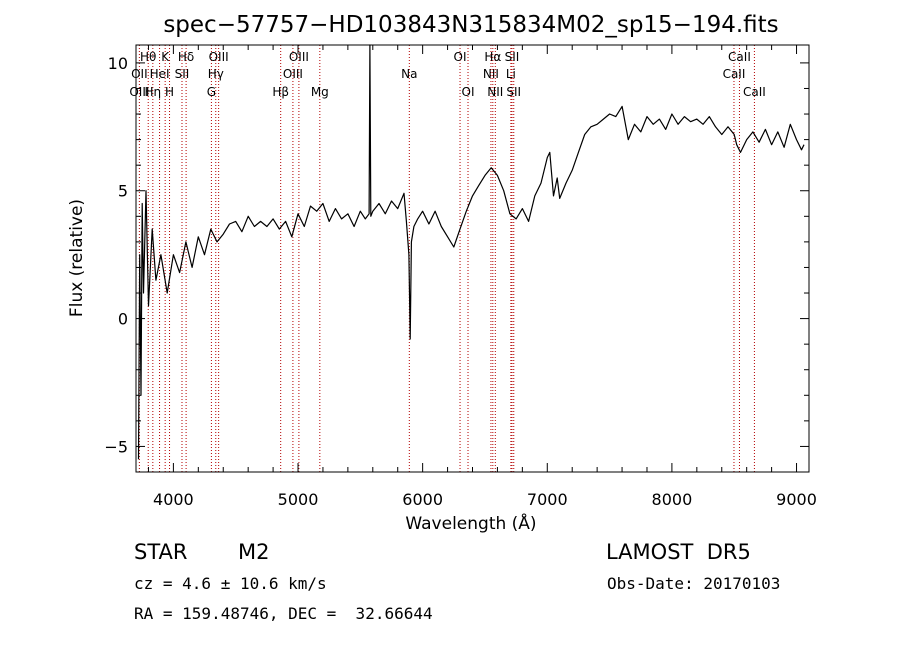 The height and width of the screenshot is (649, 900). What do you see at coordinates (216, 74) in the screenshot?
I see `line-annotation: Hγ` at bounding box center [216, 74].